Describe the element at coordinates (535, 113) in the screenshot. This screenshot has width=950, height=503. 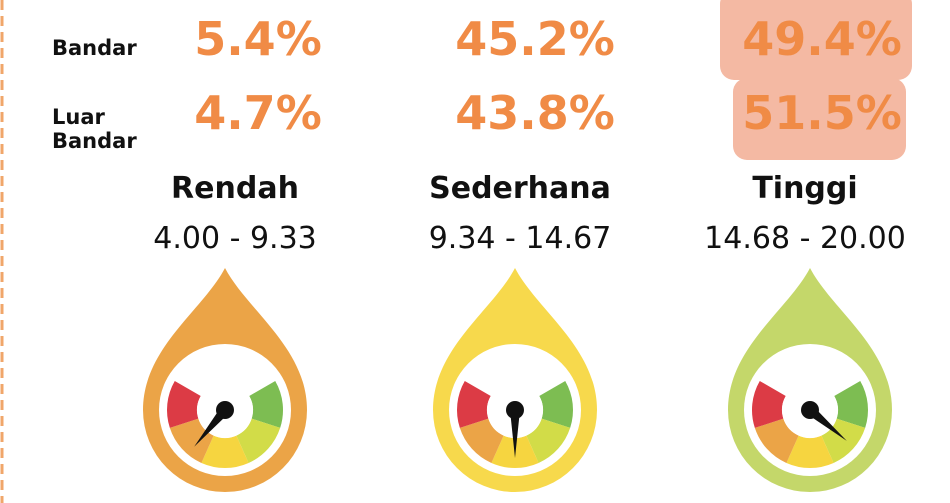
I see `percentage: 43.8%` at that location.